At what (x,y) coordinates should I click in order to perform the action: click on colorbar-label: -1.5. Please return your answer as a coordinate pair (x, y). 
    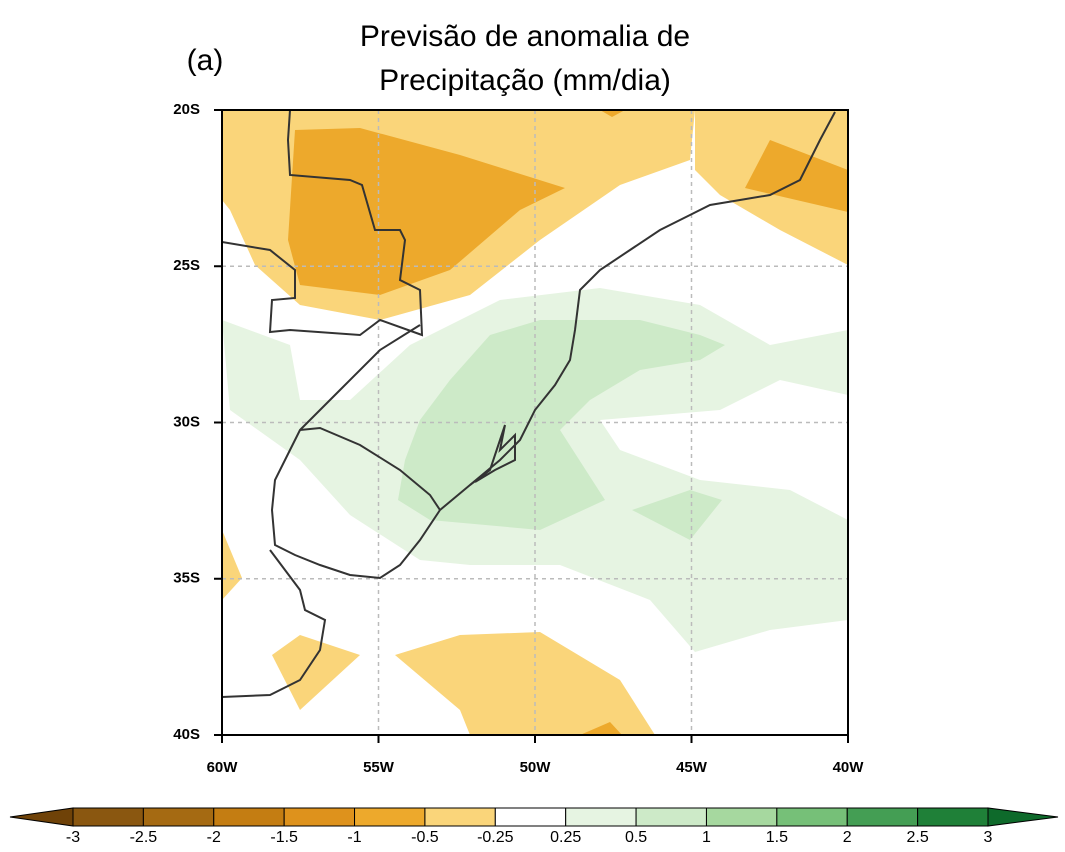
    Looking at the image, I should click on (284, 837).